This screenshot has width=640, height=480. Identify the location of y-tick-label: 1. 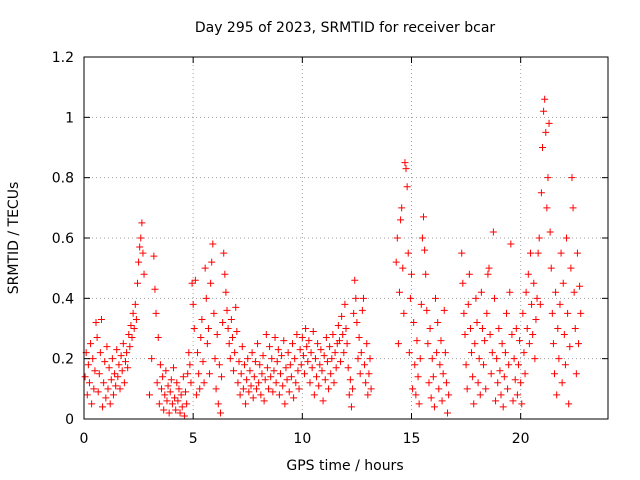
(69, 118).